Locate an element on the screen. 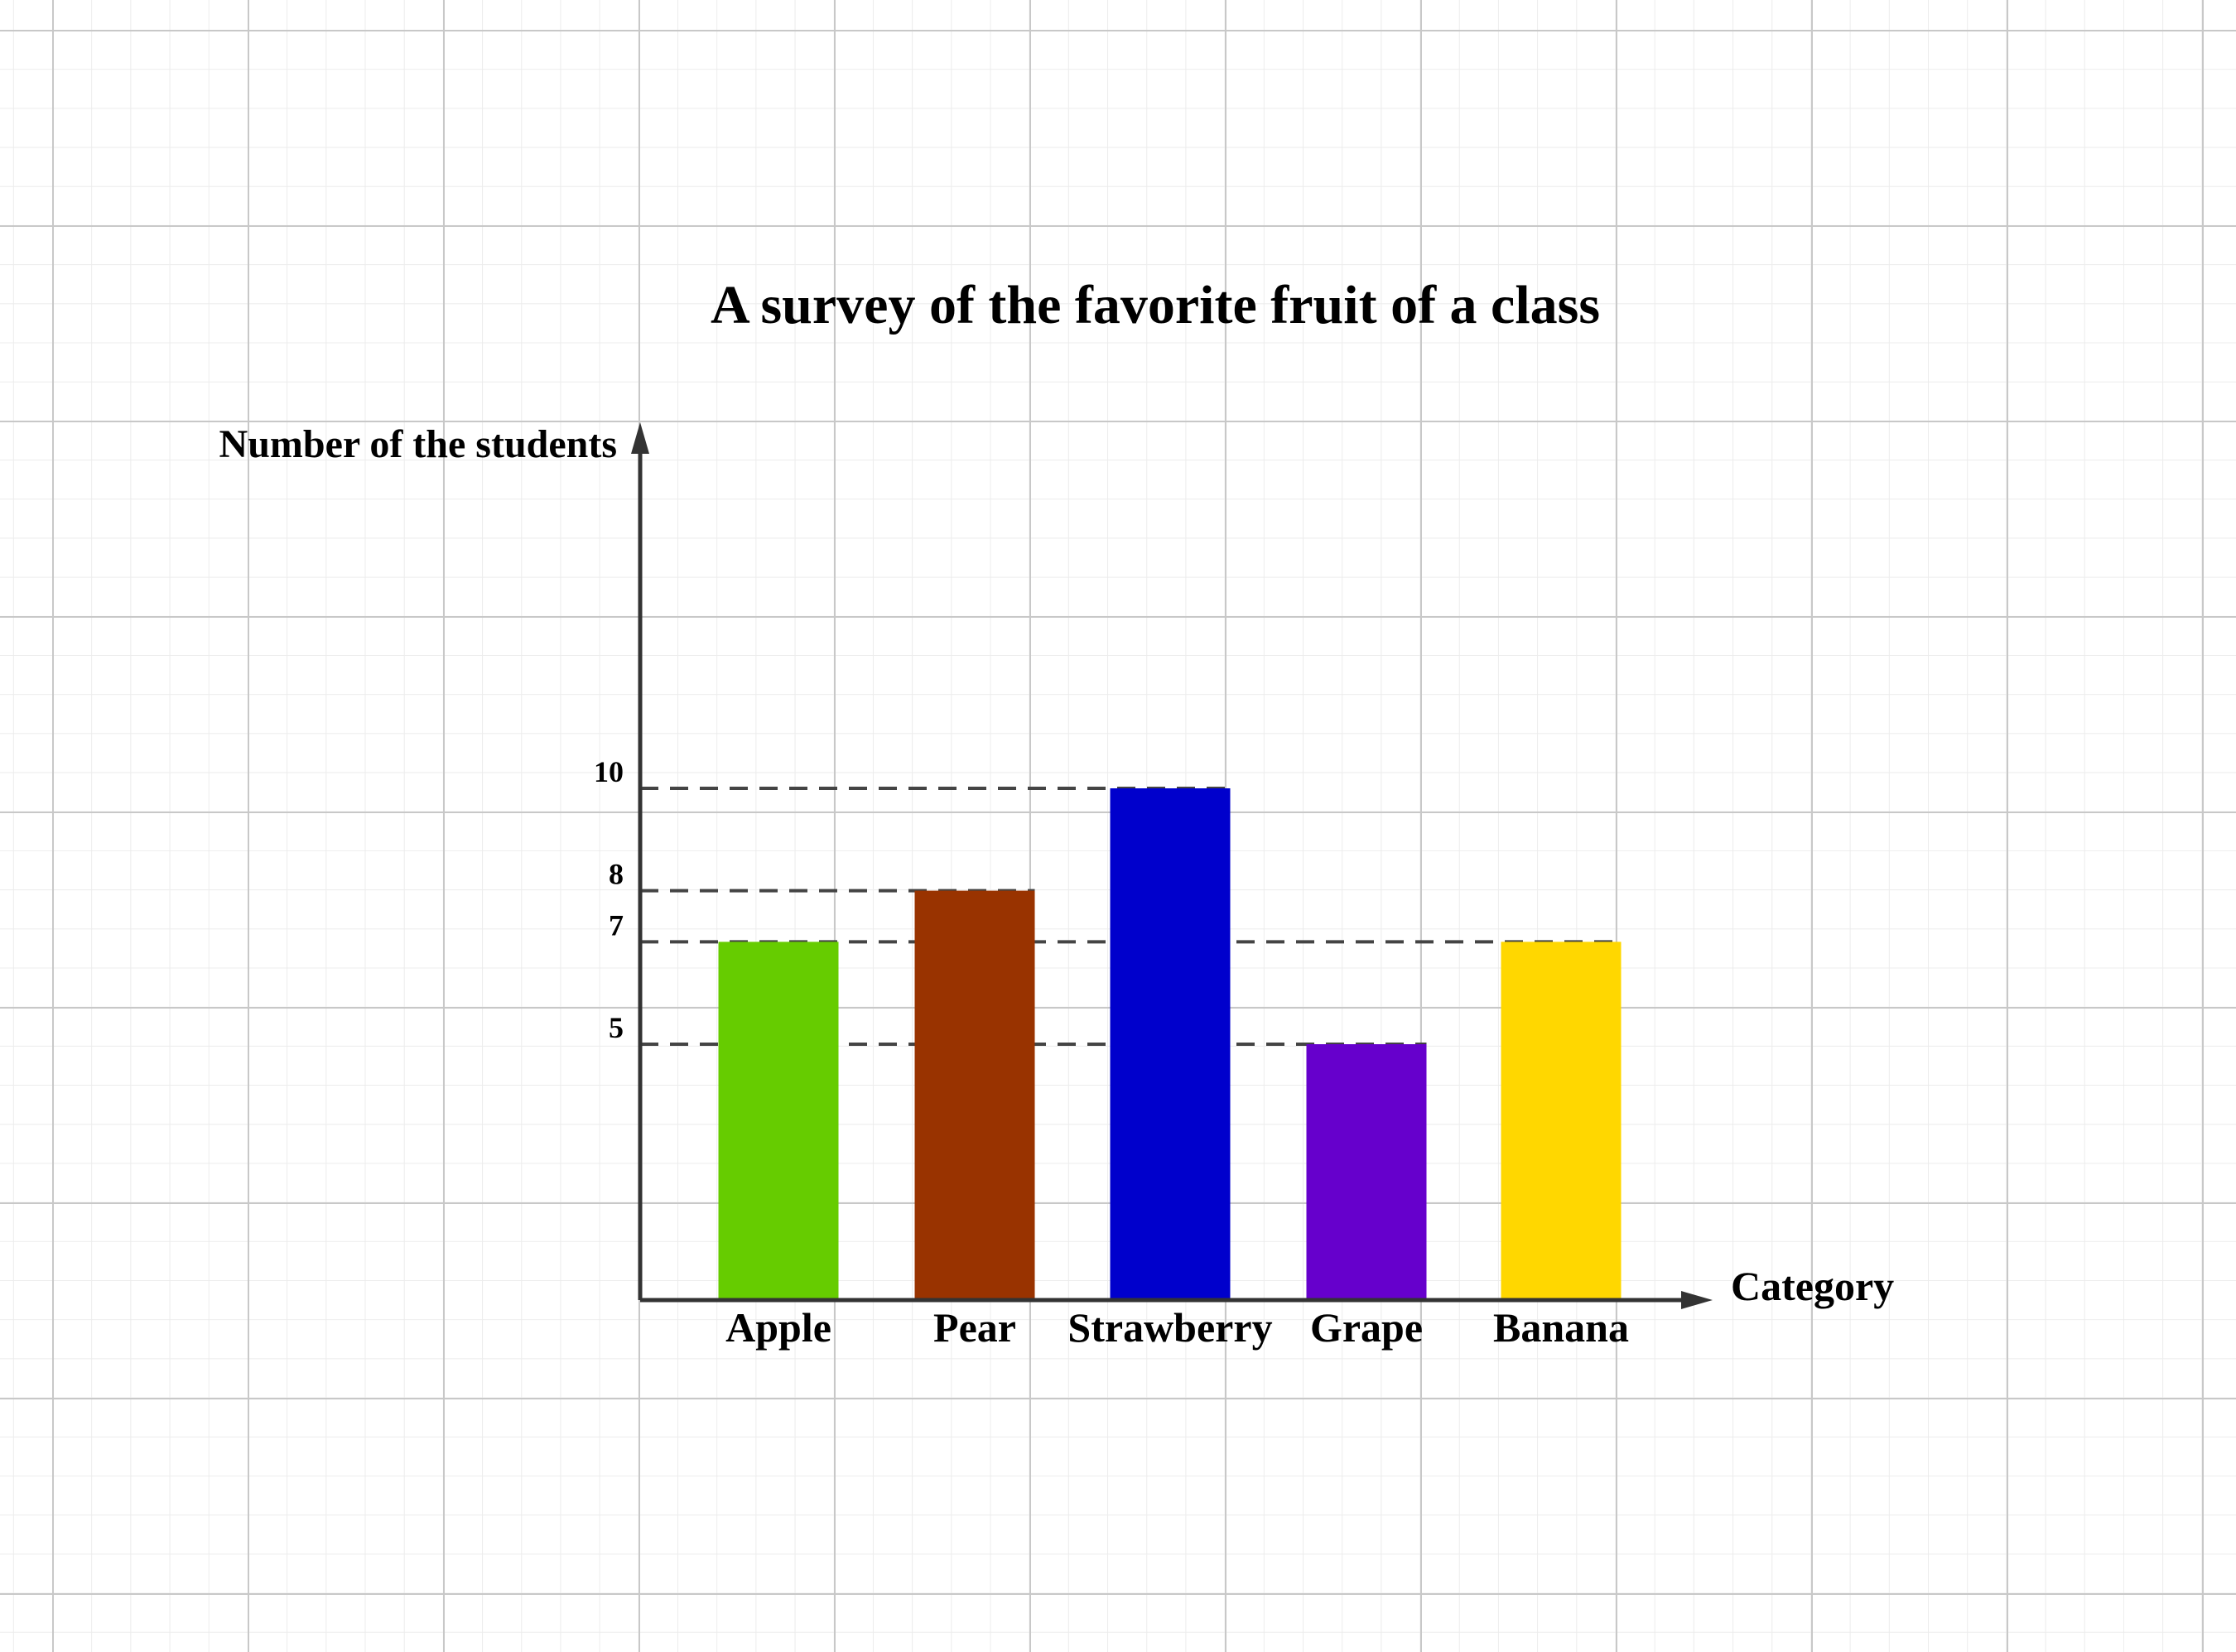 This screenshot has height=1652, width=2236. x-tick-banana: Banana is located at coordinates (1561, 1327).